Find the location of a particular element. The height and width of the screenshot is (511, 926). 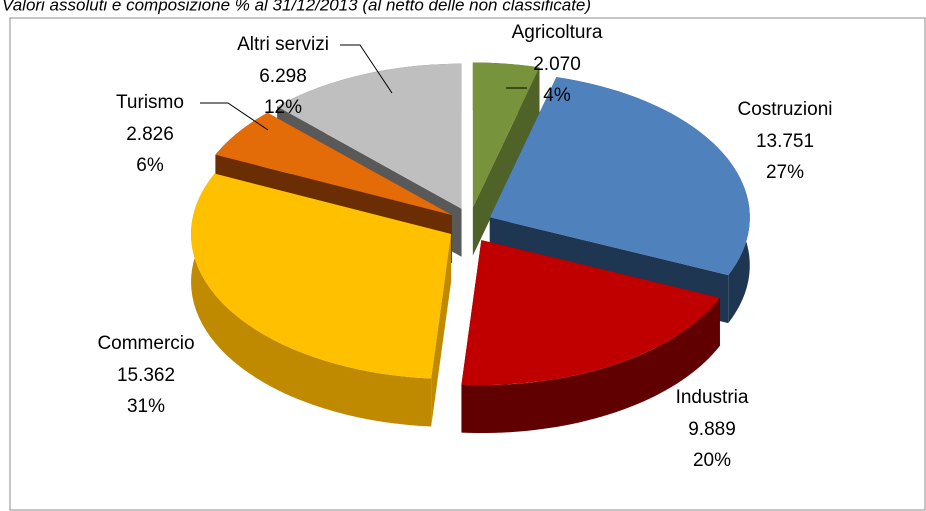

slice-label: Turismo is located at coordinates (150, 102).